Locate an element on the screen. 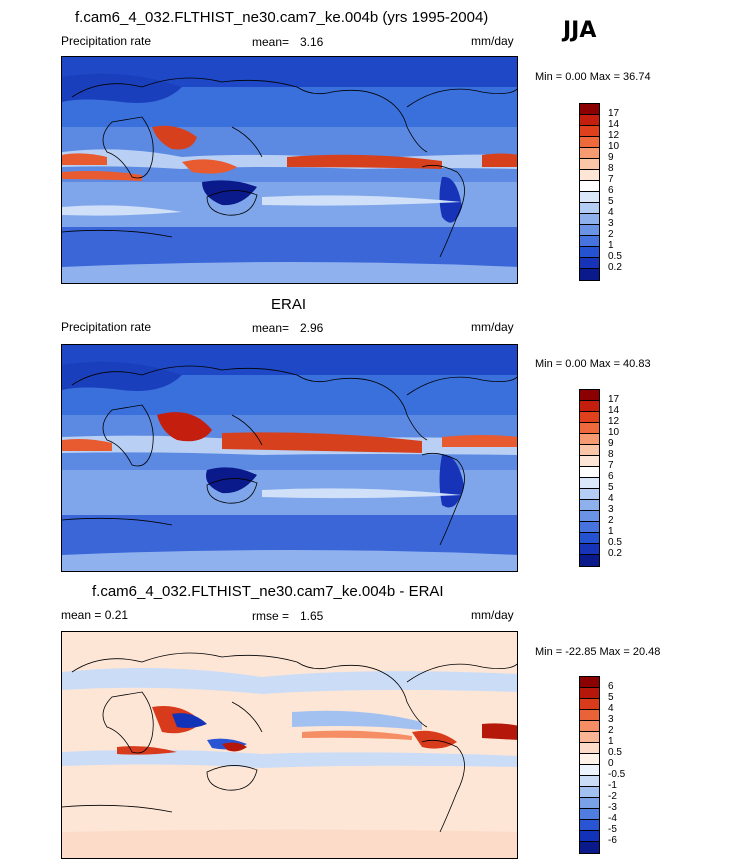 The image size is (732, 865). panel2-colorbar-tick: 17 is located at coordinates (614, 399).